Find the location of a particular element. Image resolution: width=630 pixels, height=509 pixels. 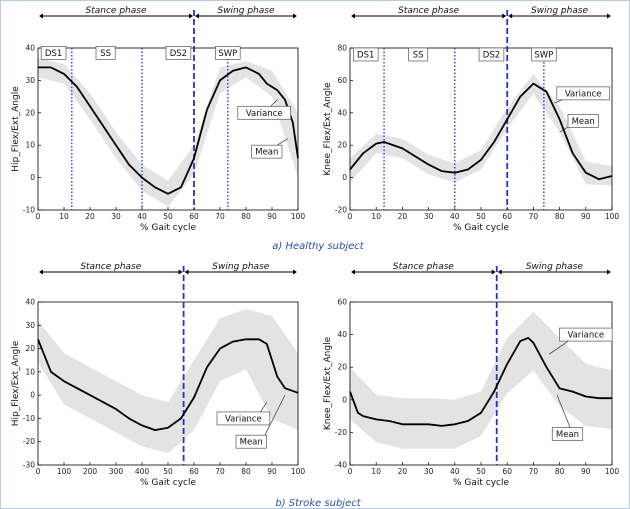

label-box-text: DS2 is located at coordinates (491, 55).